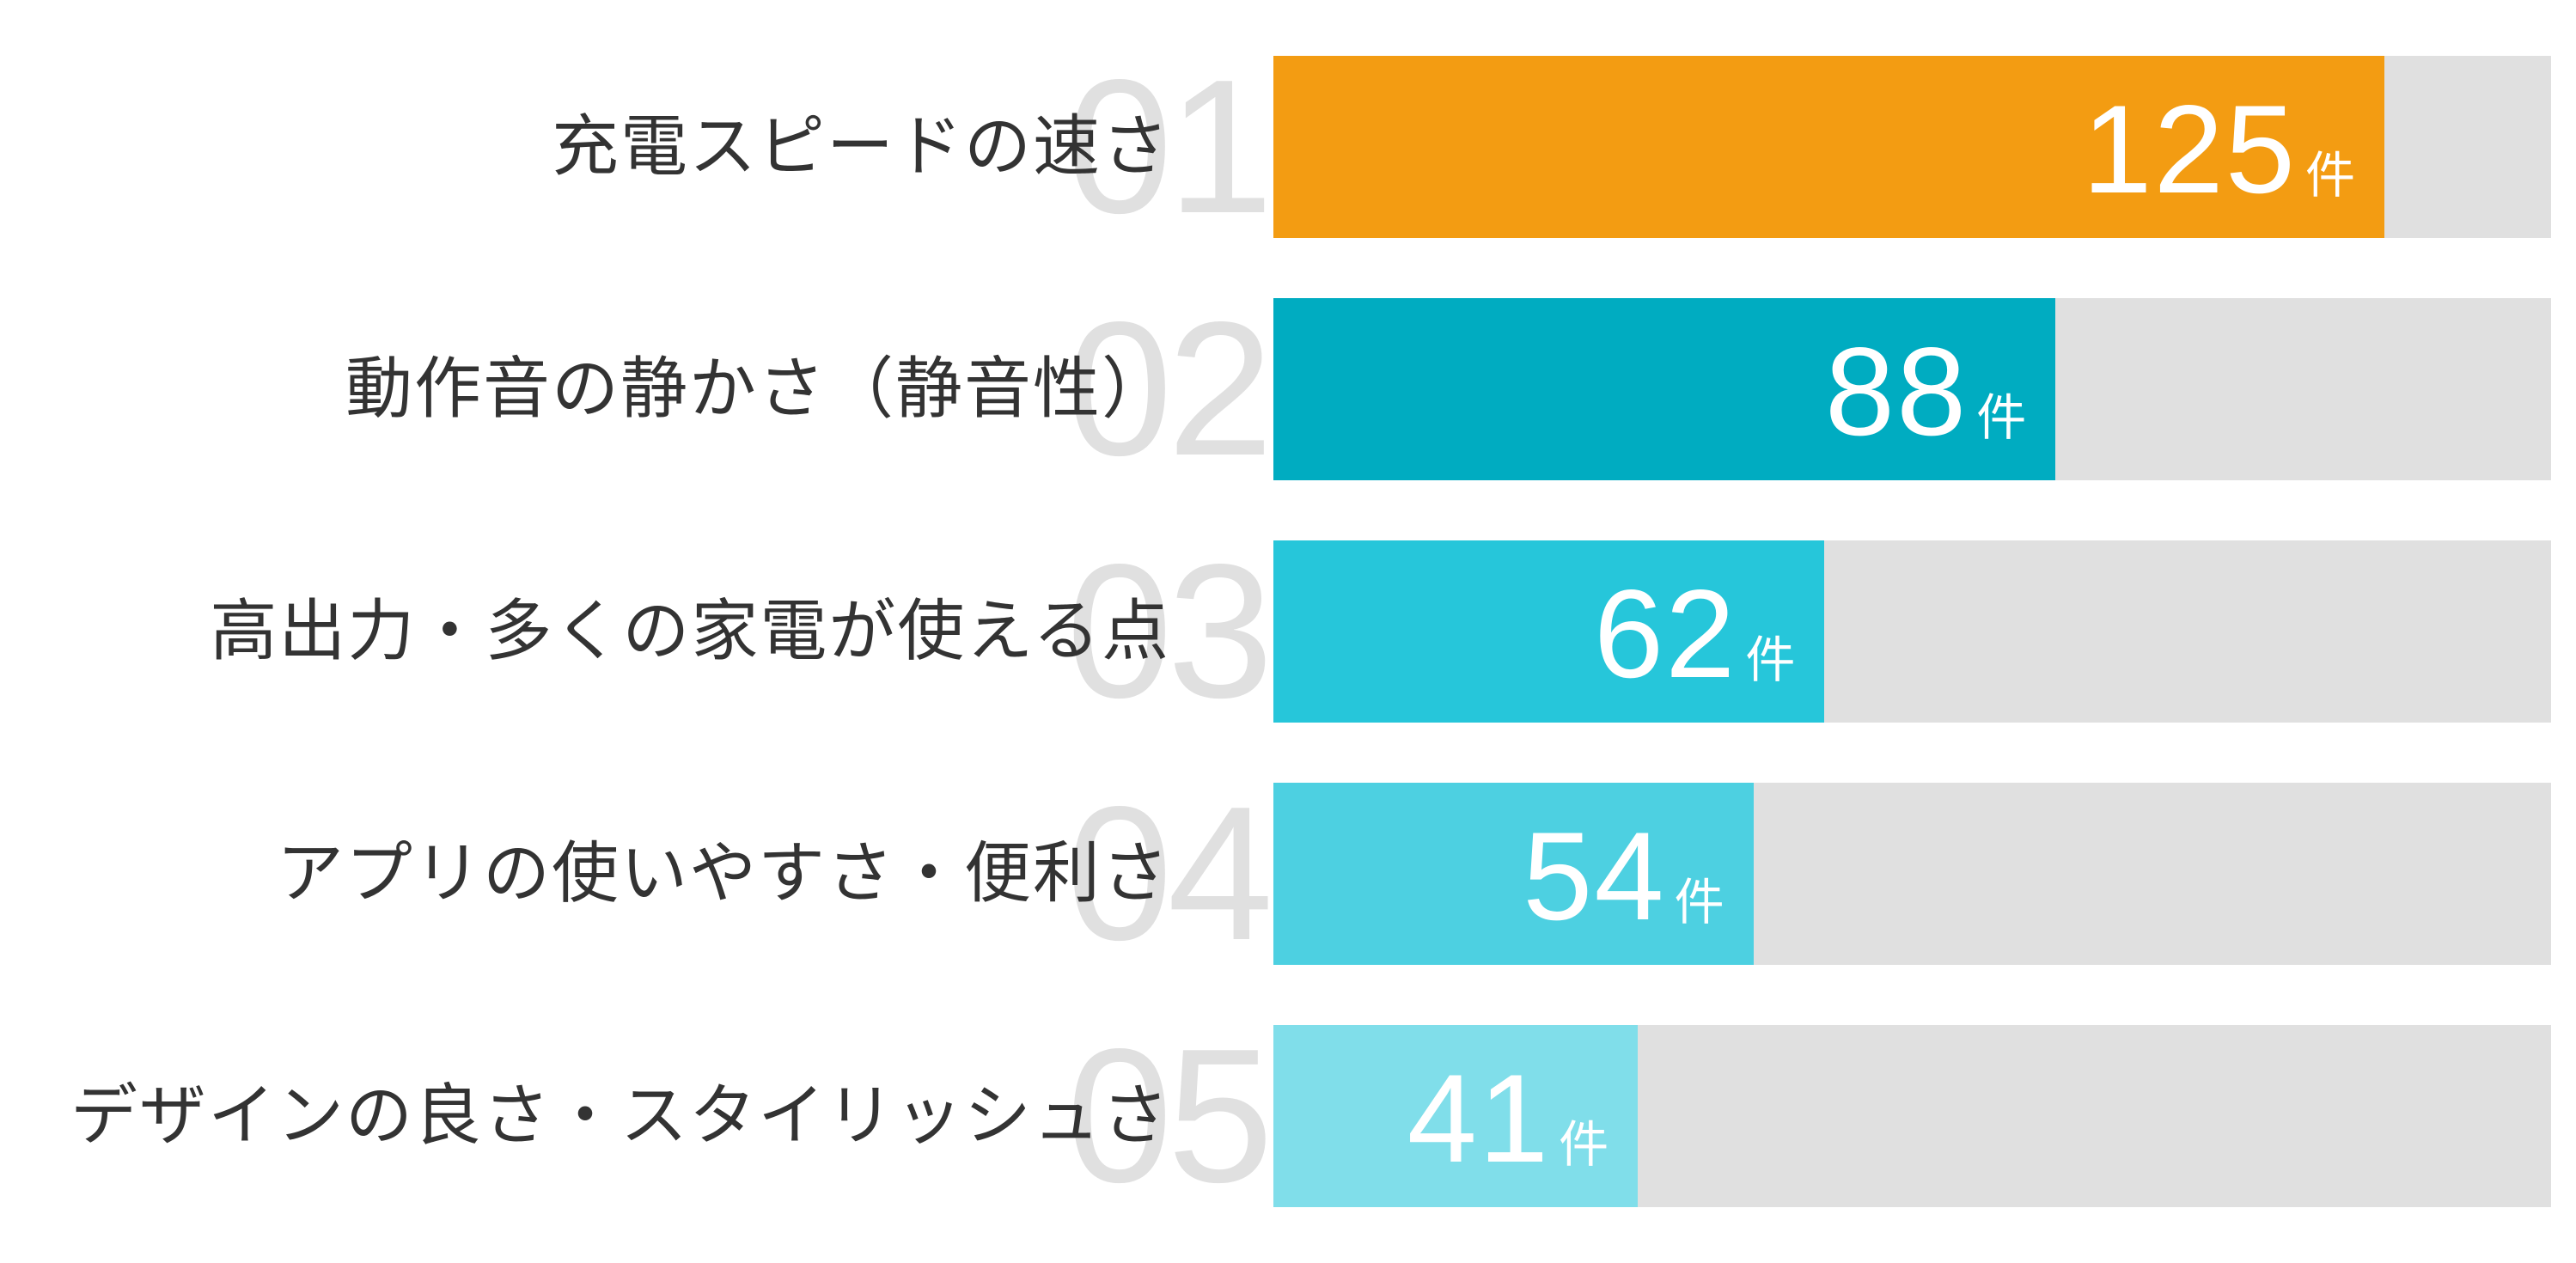 Image resolution: width=2576 pixels, height=1263 pixels. Describe the element at coordinates (1549, 632) in the screenshot. I see `bar-fill: 62 件` at that location.